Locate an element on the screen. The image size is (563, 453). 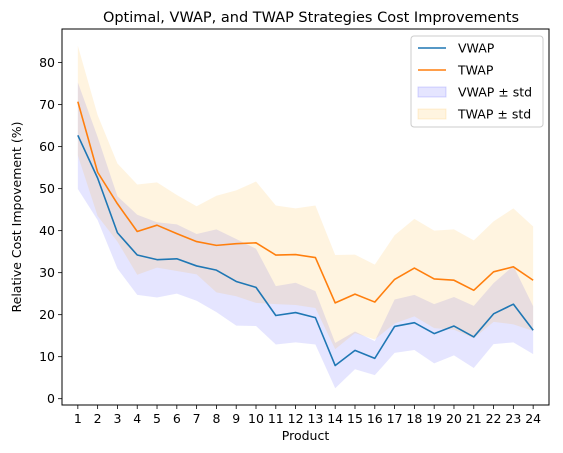
y-tick-label: 0 is located at coordinates (51, 398).